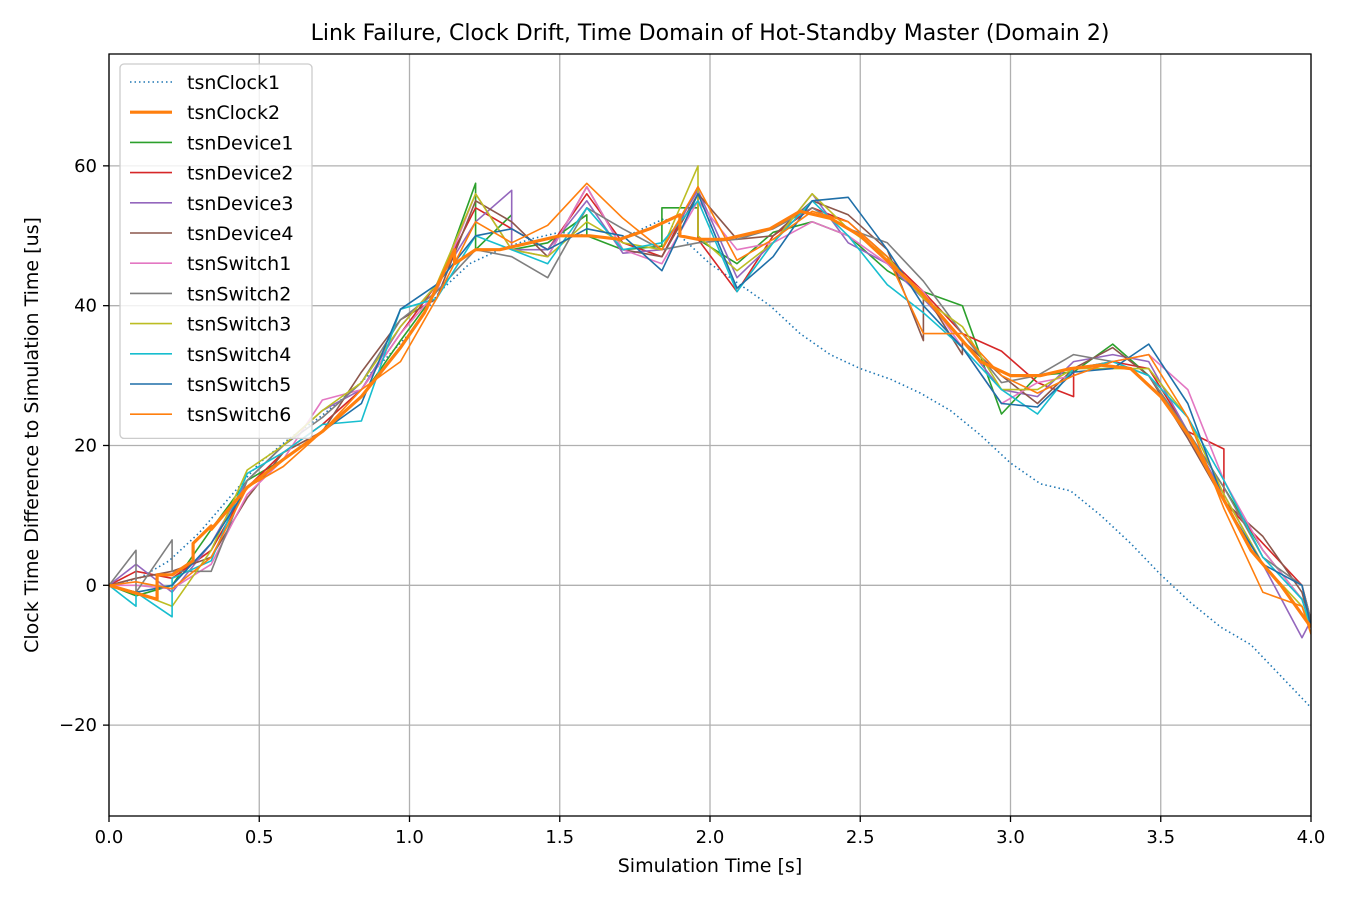 The width and height of the screenshot is (1350, 900). I want to click on y-tick-label: 20, so click(85, 445).